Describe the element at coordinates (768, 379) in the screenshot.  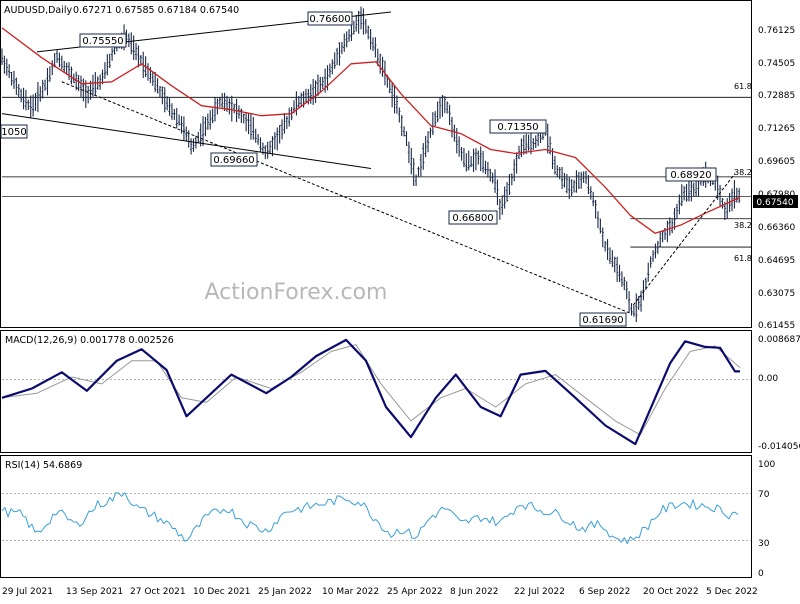
I see `macd-tick: 0.00` at that location.